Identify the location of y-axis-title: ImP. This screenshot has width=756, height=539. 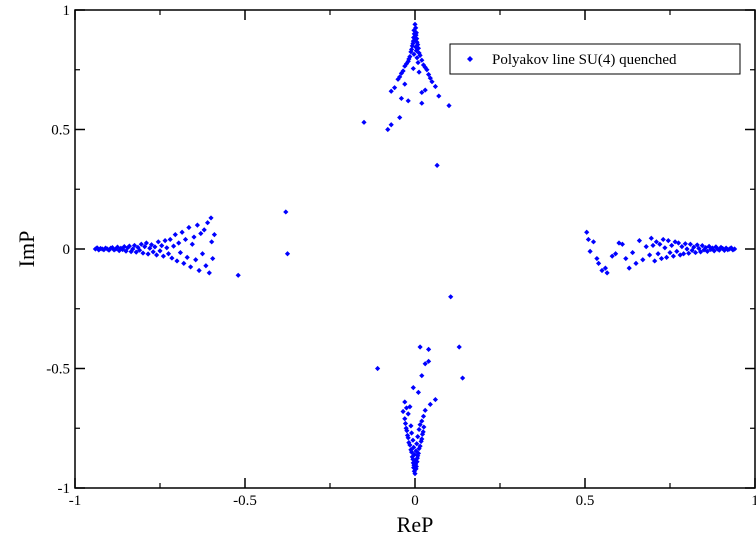
(26, 249).